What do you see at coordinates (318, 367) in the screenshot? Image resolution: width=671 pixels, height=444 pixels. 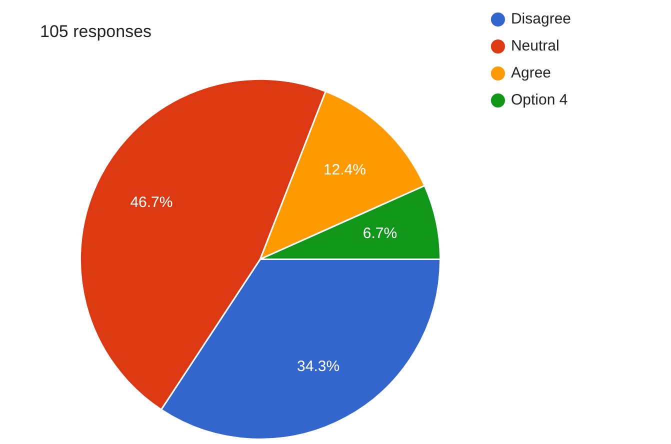 I see `data-label: 34.3%` at bounding box center [318, 367].